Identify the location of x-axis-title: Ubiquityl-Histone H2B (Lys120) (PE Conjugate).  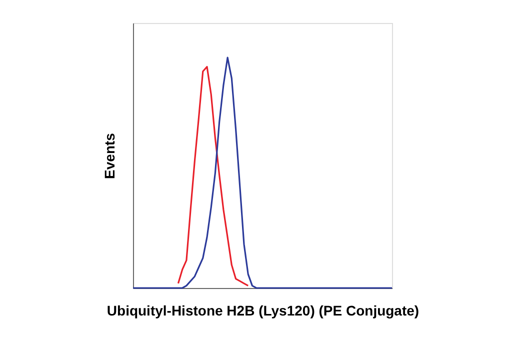
(263, 310).